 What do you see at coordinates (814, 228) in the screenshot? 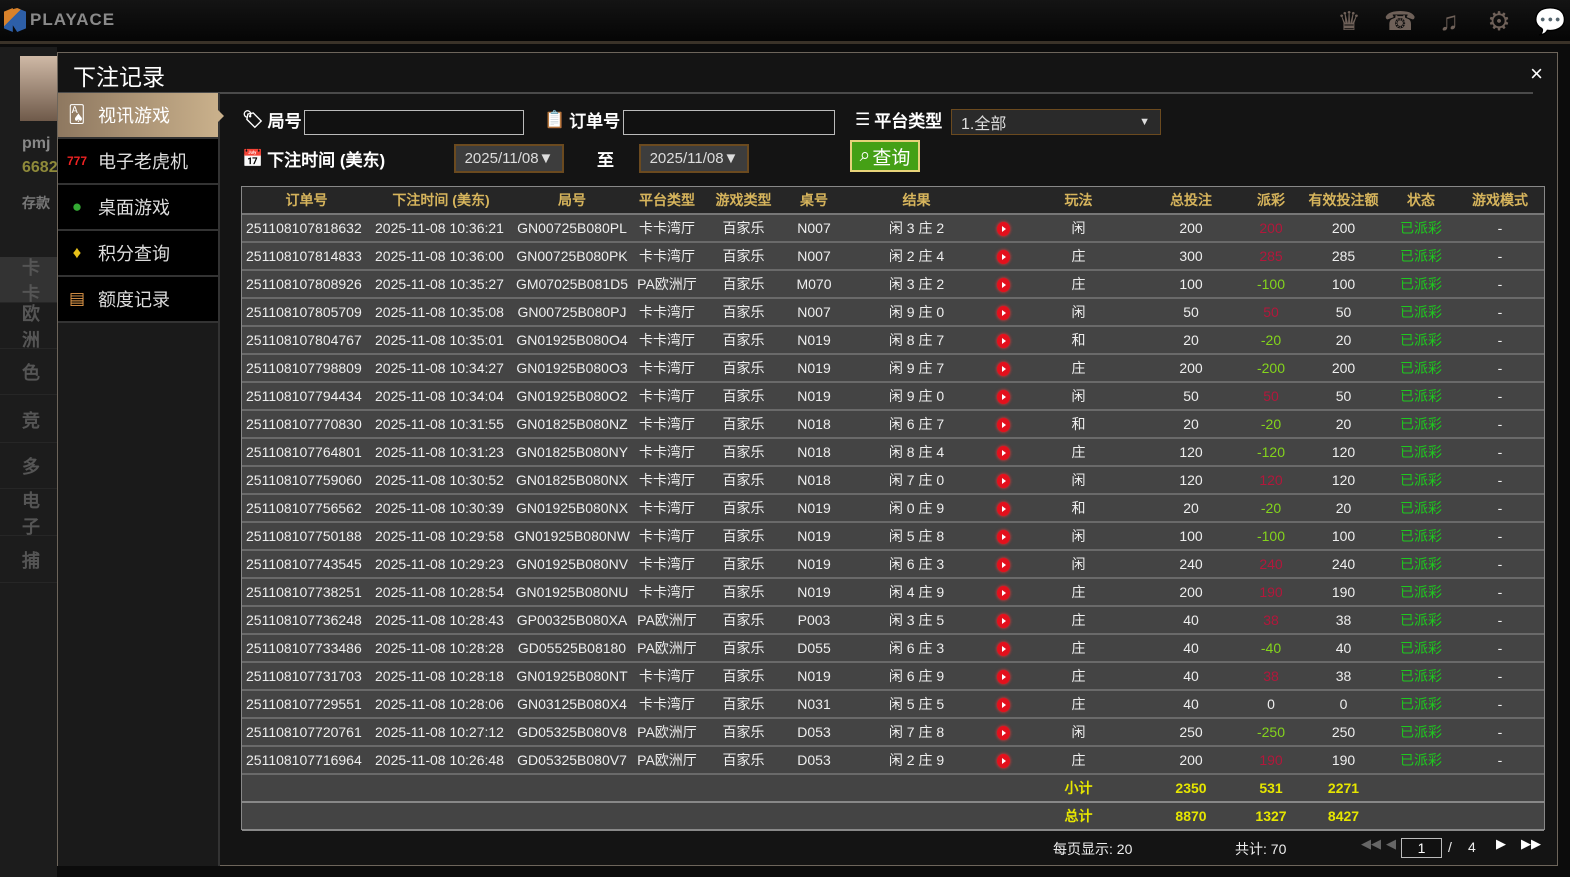
I see `table-no-cell: N007` at bounding box center [814, 228].